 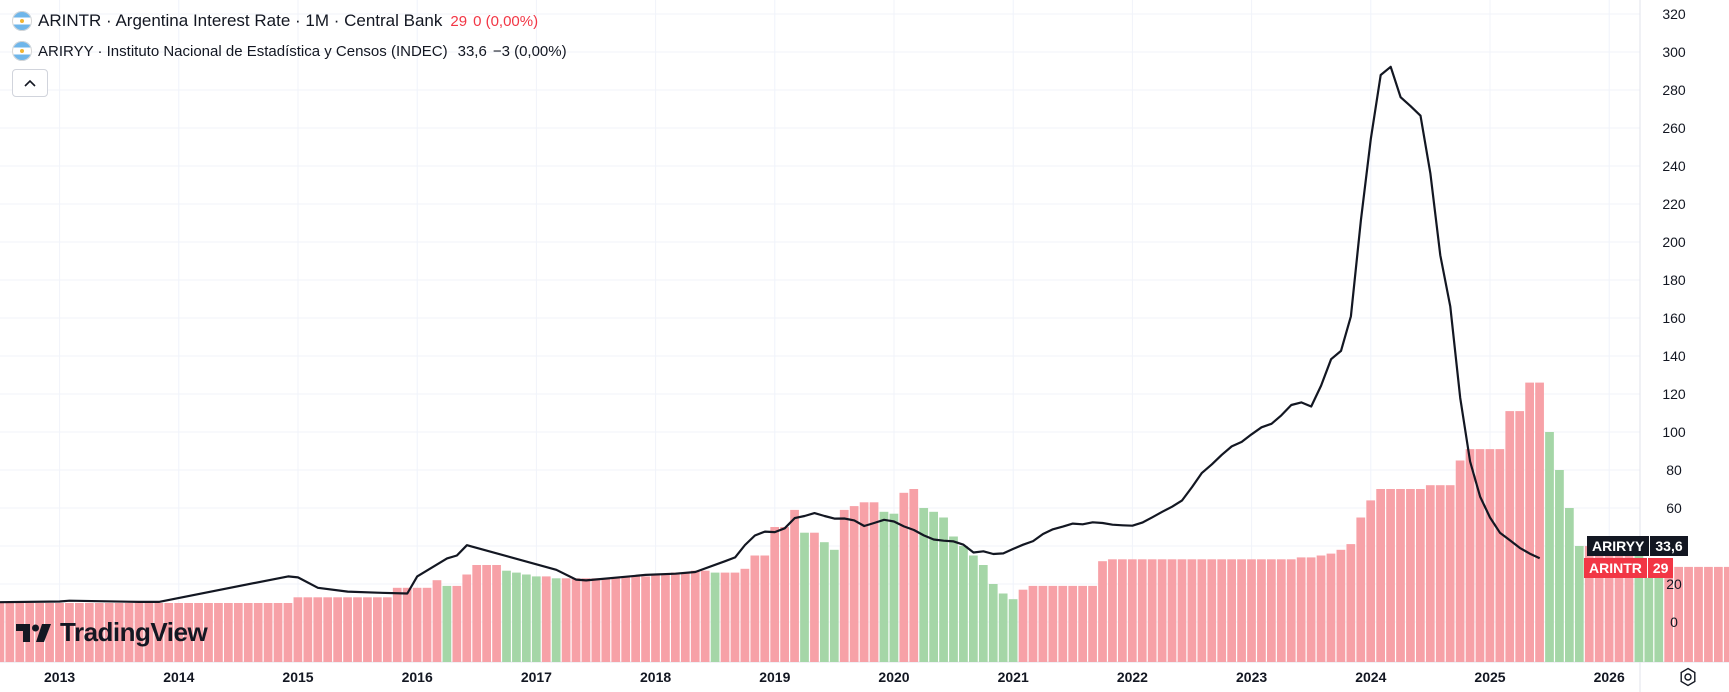 What do you see at coordinates (1132, 677) in the screenshot?
I see `x-tick-label: 2022` at bounding box center [1132, 677].